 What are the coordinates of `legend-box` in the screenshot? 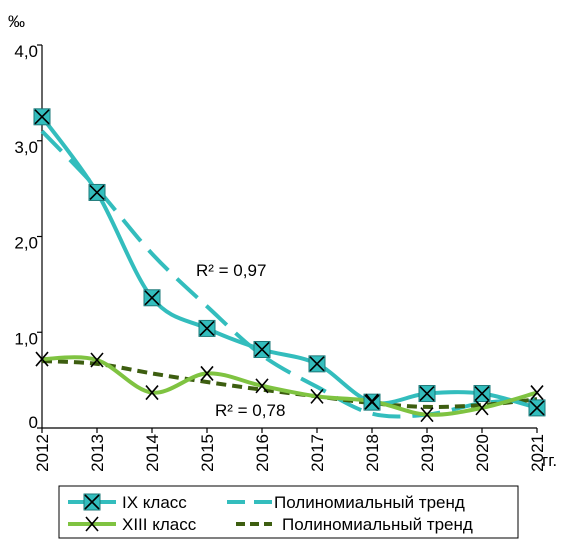 It's located at (288, 512).